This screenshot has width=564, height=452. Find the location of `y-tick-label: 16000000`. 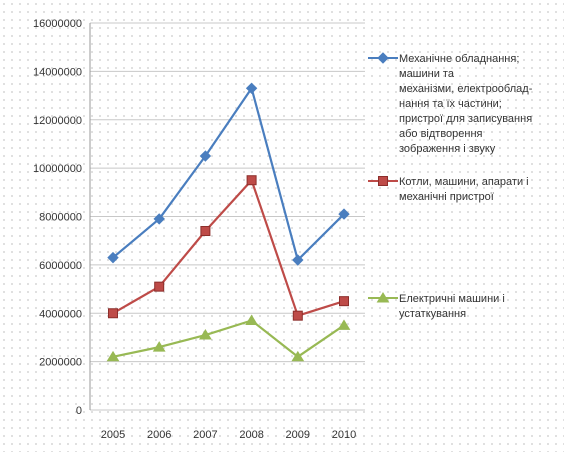

y-tick-label: 16000000 is located at coordinates (57, 24).